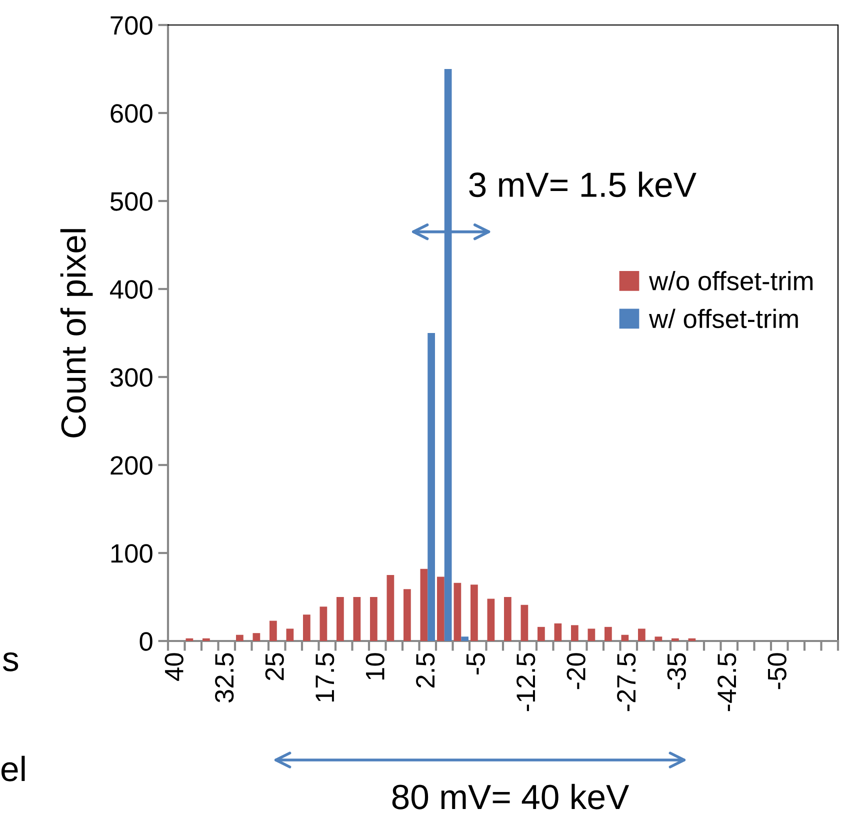  Describe the element at coordinates (10, 662) in the screenshot. I see `text: s` at that location.